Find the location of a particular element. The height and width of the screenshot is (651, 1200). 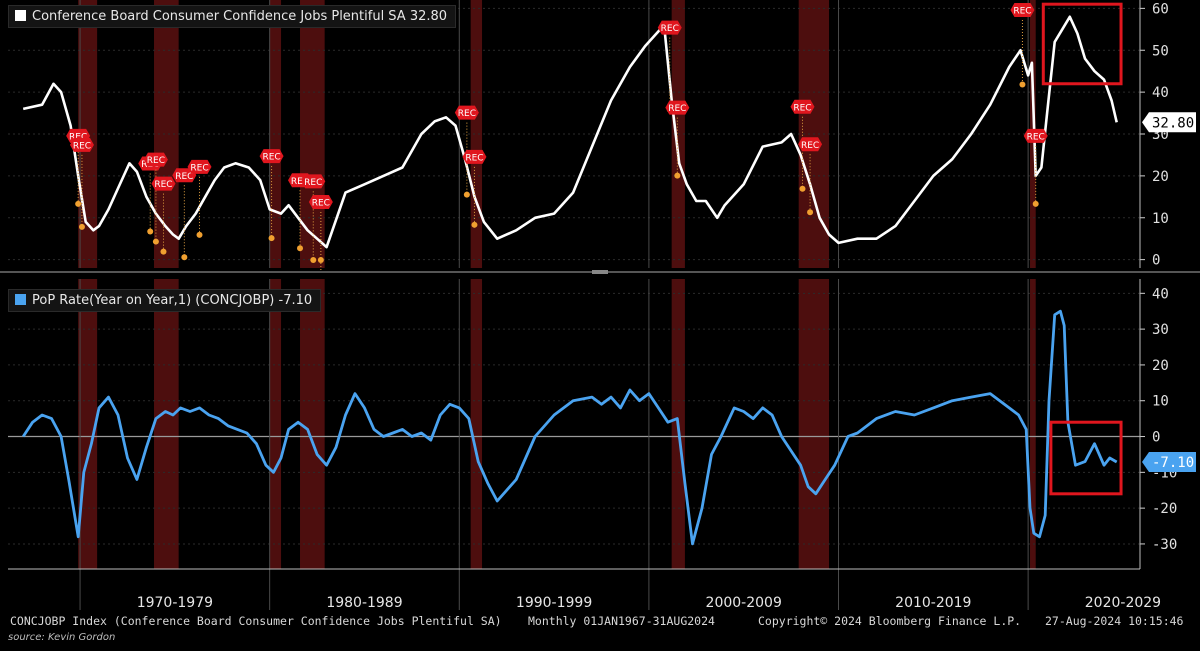

x-decade-label: 1990-1999 is located at coordinates (554, 603).